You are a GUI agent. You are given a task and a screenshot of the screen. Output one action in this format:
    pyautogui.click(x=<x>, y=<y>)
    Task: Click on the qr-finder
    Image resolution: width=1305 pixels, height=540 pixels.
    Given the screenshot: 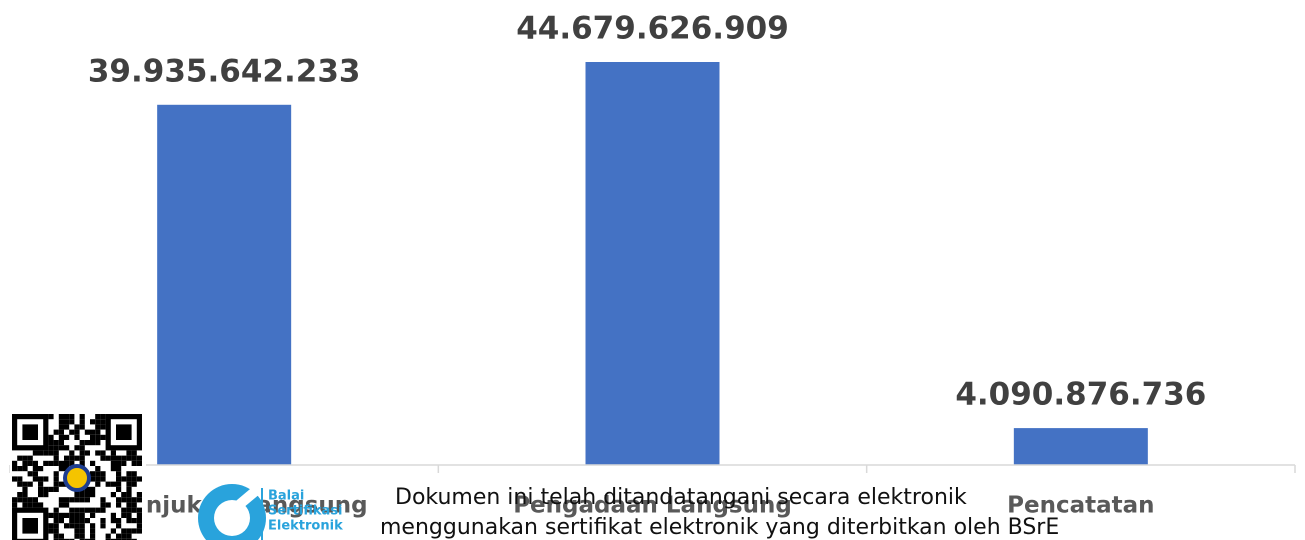 What is the action you would take?
    pyautogui.click(x=30, y=526)
    